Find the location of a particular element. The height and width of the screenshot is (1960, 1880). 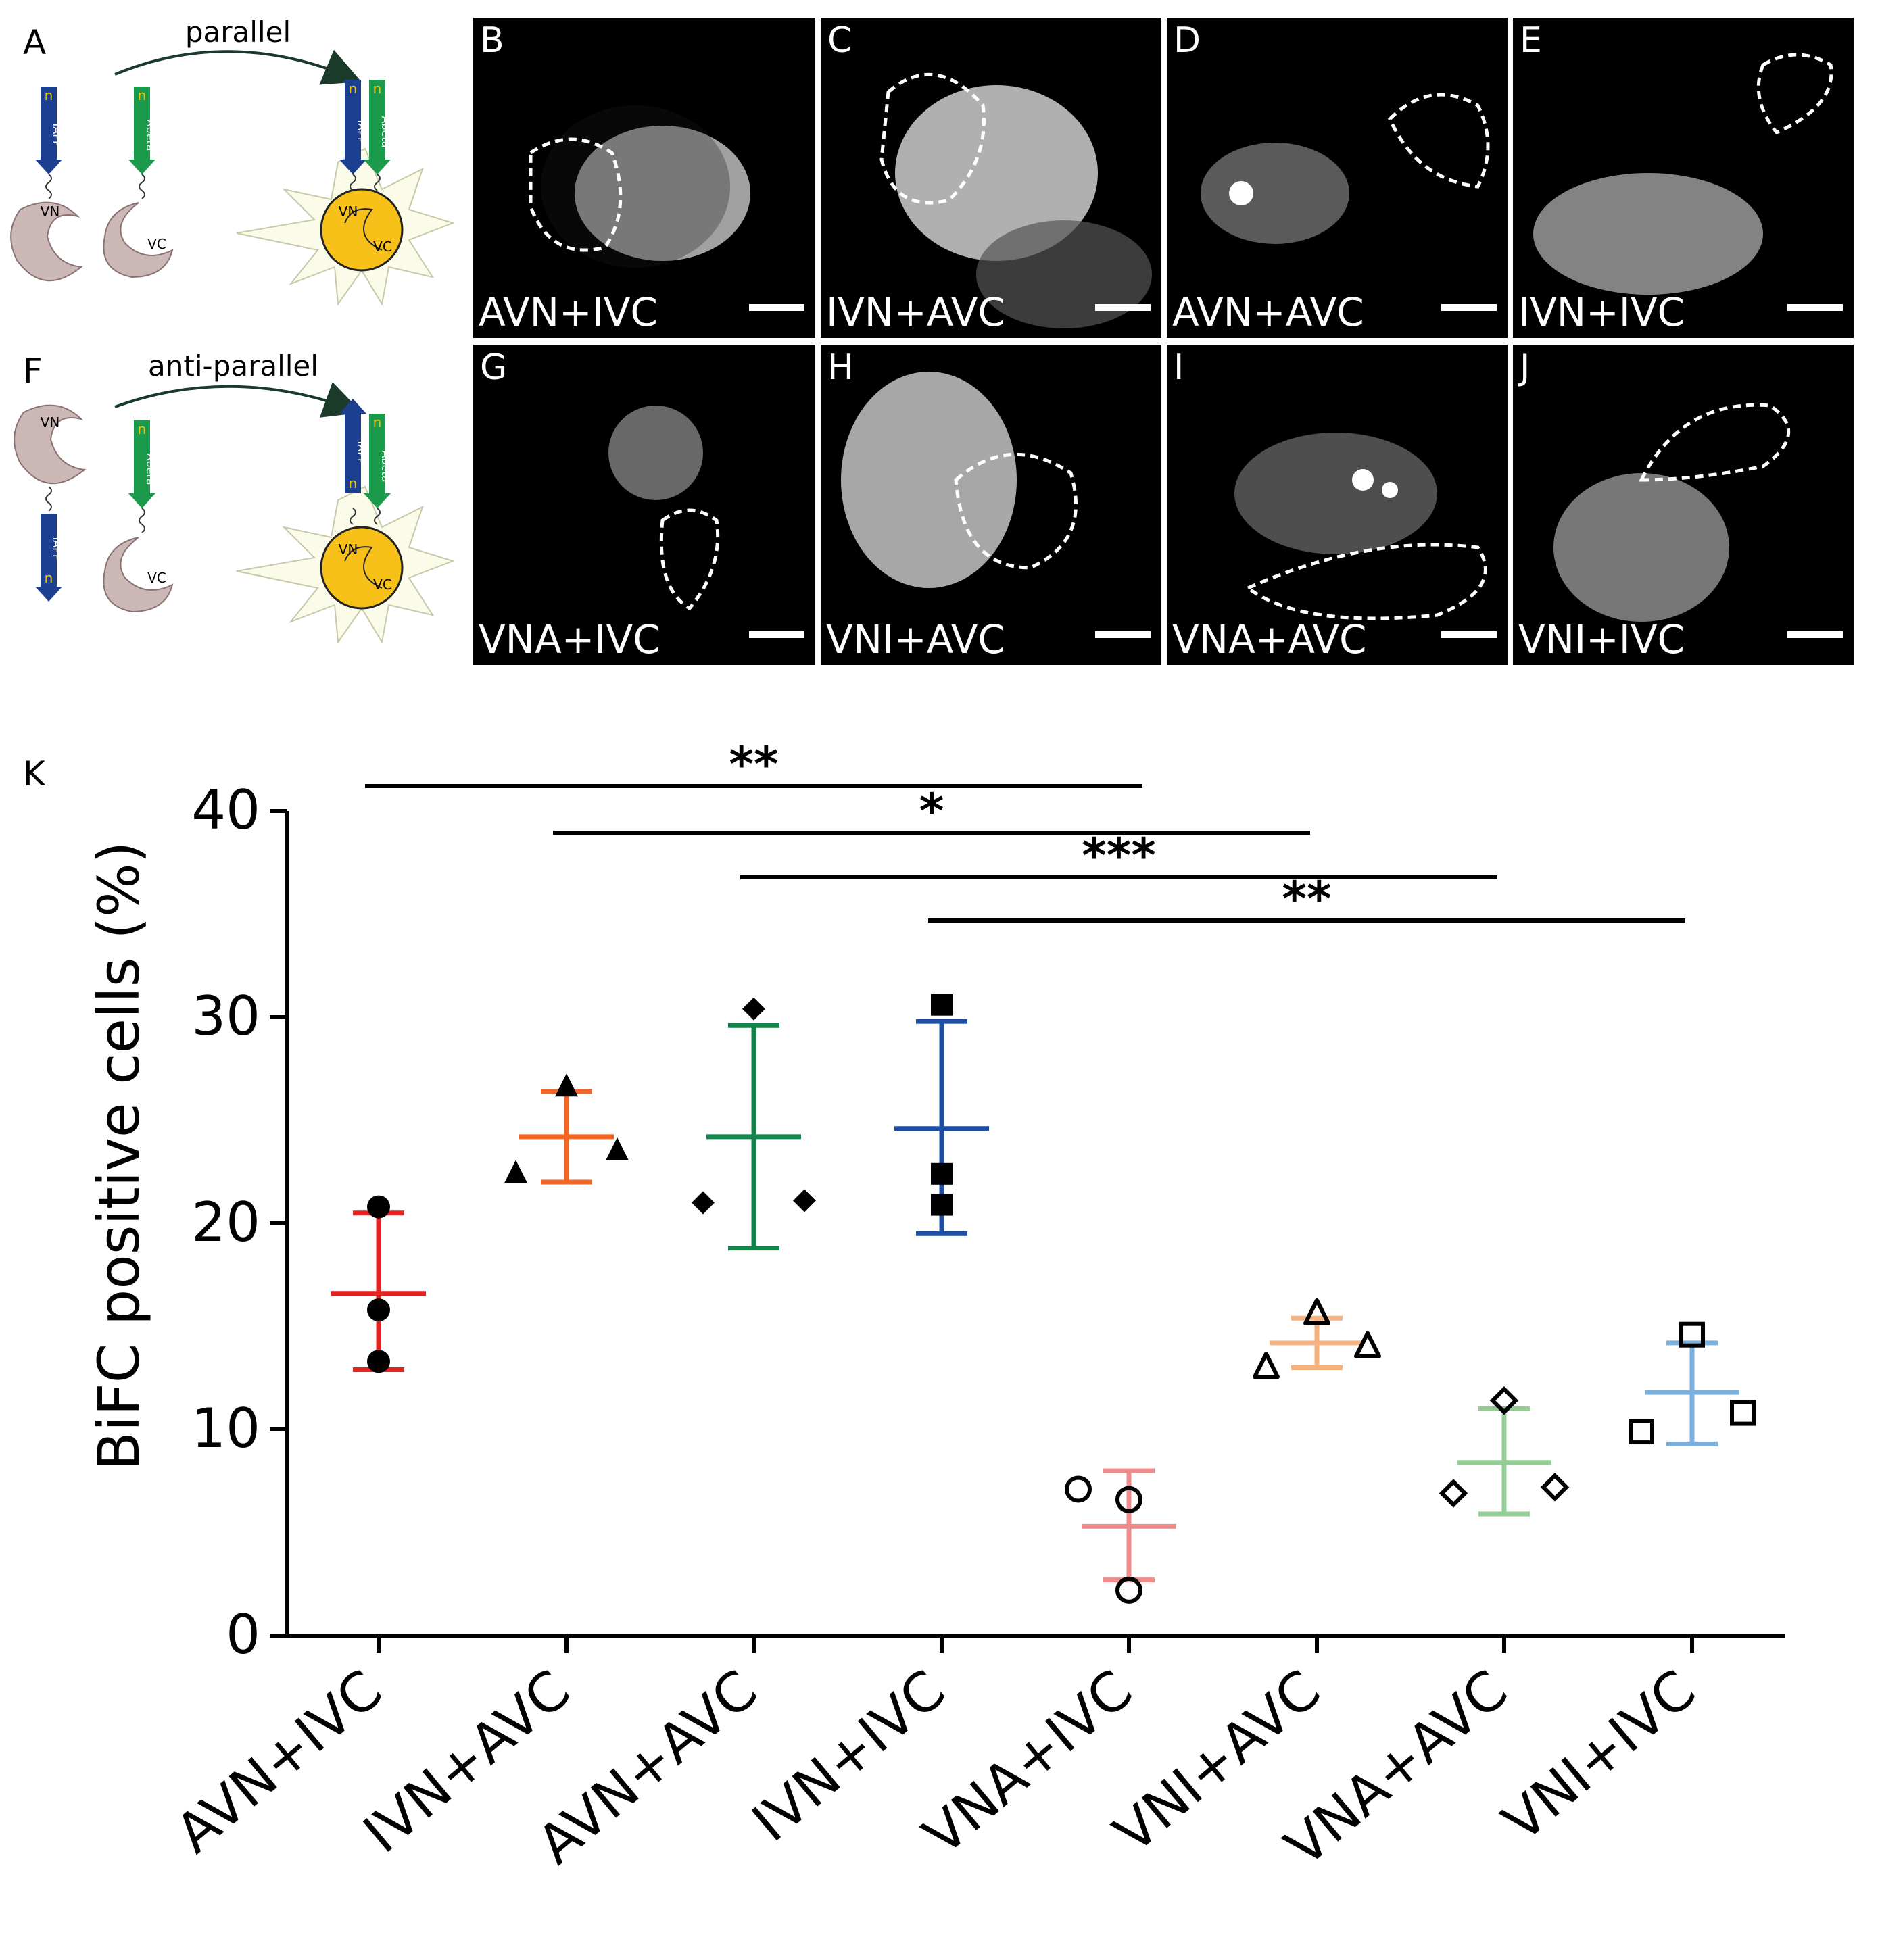

micrograph-caption: VNA+IVC is located at coordinates (569, 639).